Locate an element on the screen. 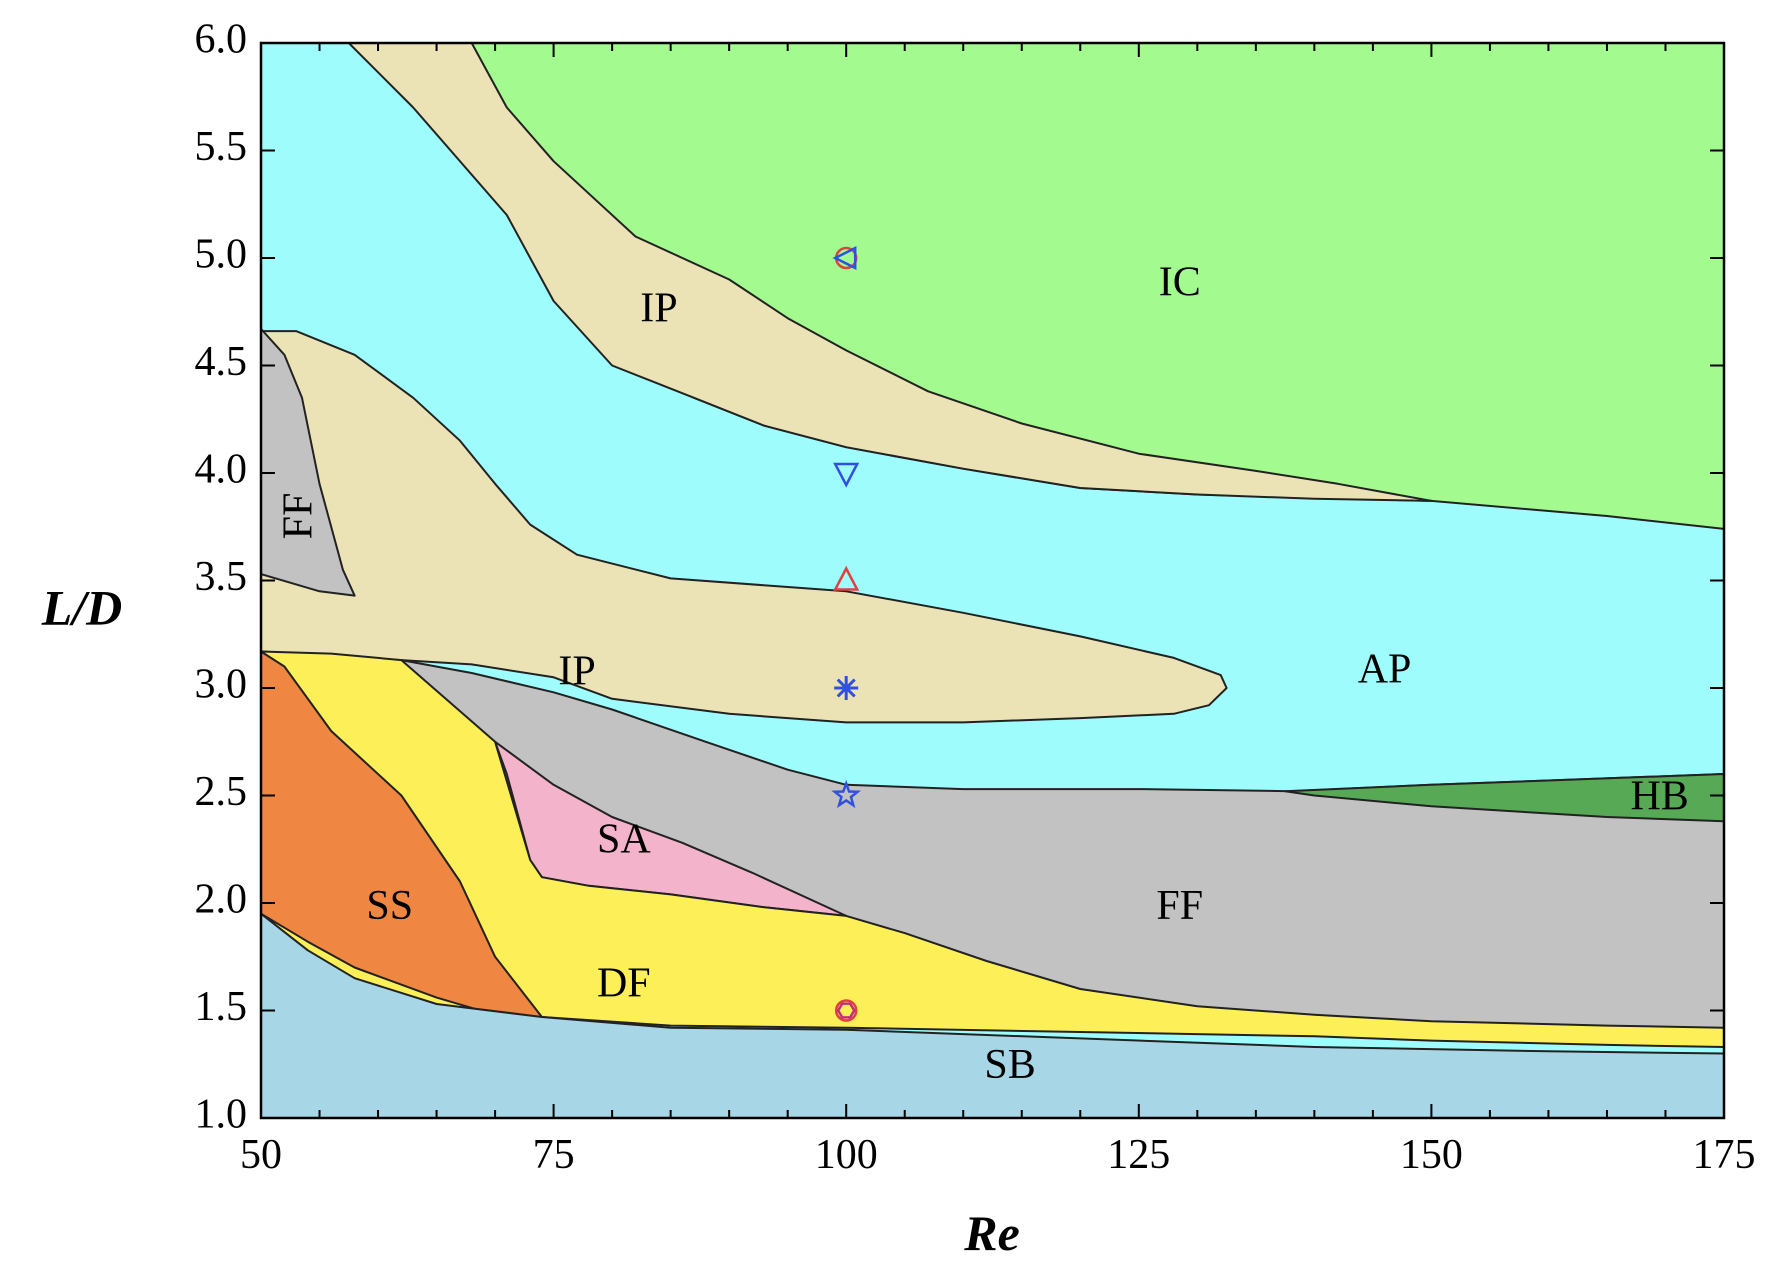  x-tick-label-175: 175 is located at coordinates (1724, 1155).